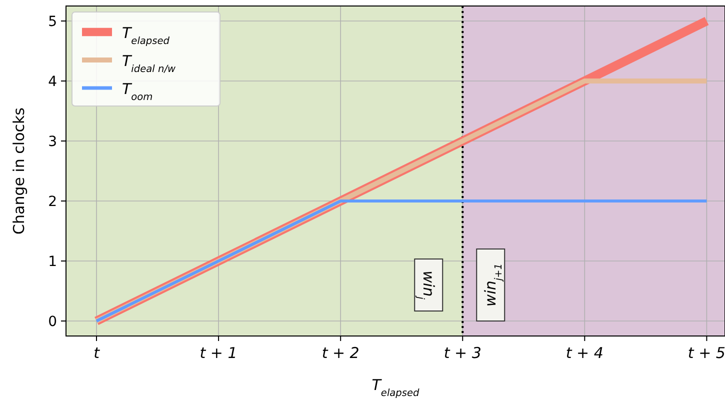  I want to click on y-axis-title: Change in clocks, so click(19, 170).